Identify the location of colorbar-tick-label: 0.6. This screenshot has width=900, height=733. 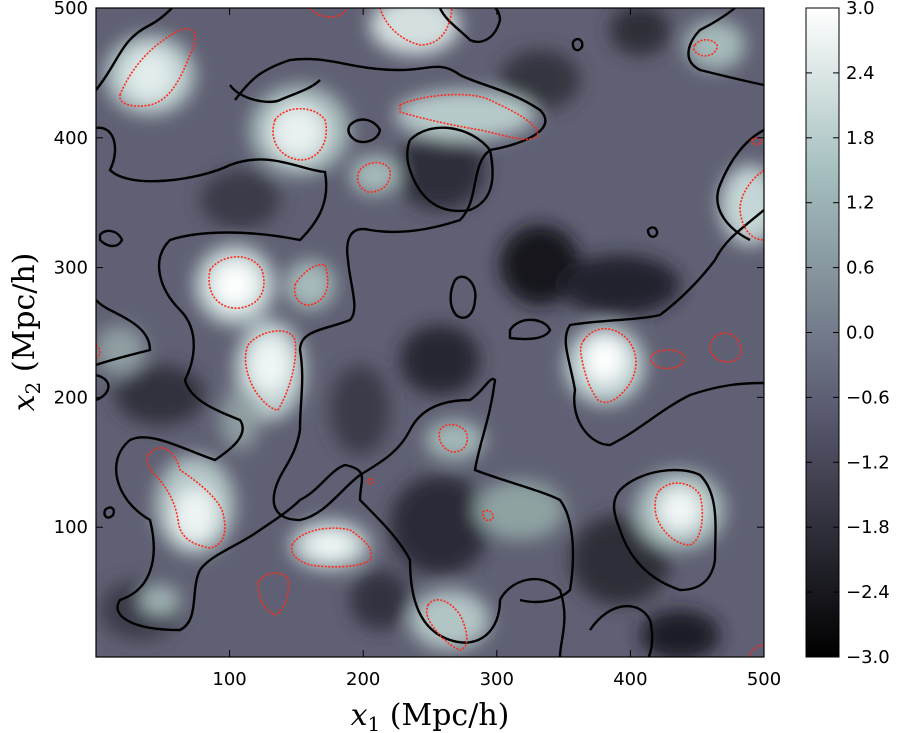
(860, 268).